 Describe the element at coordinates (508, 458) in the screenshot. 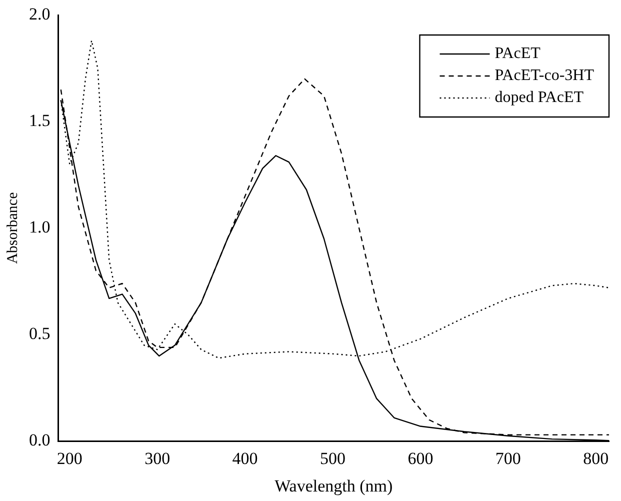

I see `x-tick-label: 700` at that location.